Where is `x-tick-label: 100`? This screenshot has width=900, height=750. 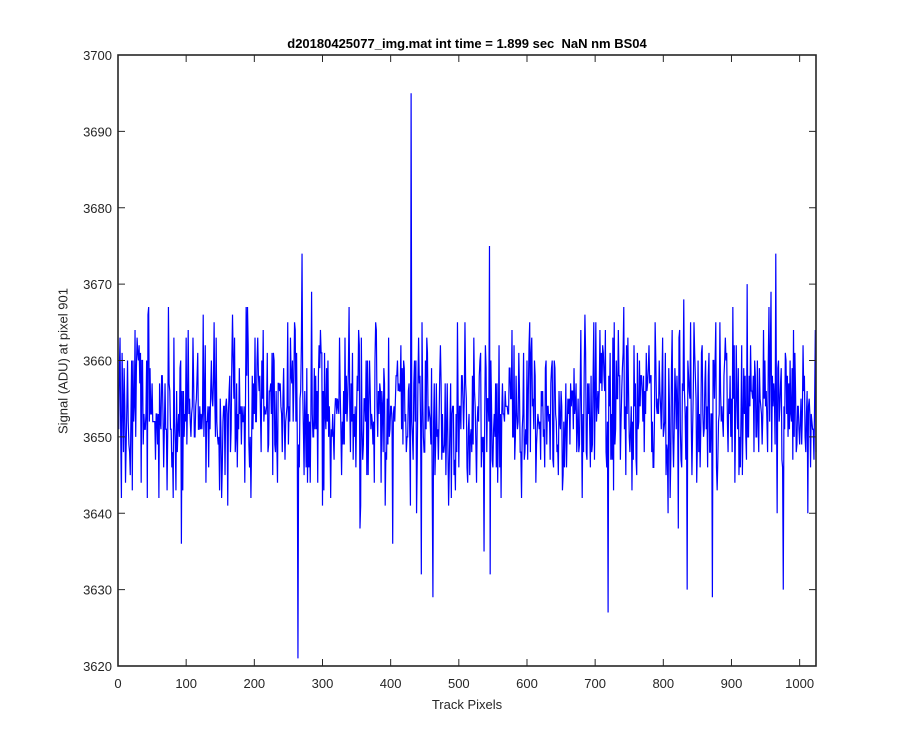 x-tick-label: 100 is located at coordinates (186, 683).